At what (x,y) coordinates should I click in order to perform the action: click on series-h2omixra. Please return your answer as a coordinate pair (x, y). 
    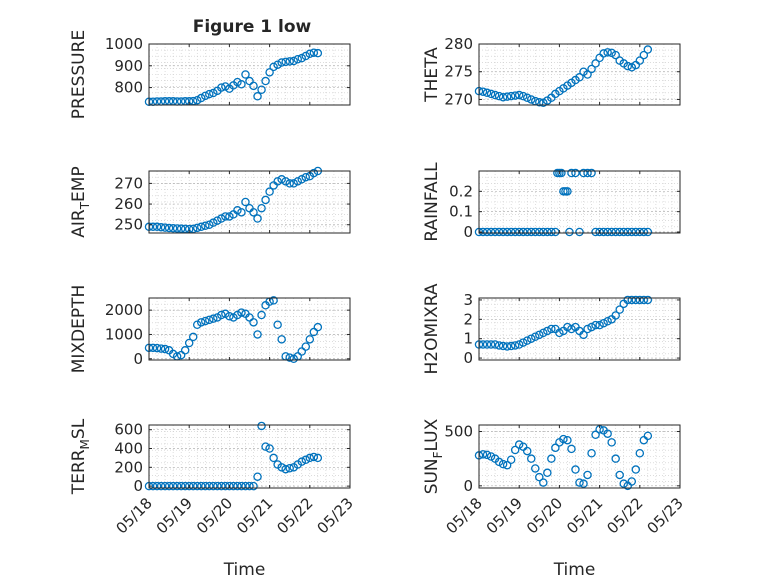
    Looking at the image, I should click on (563, 323).